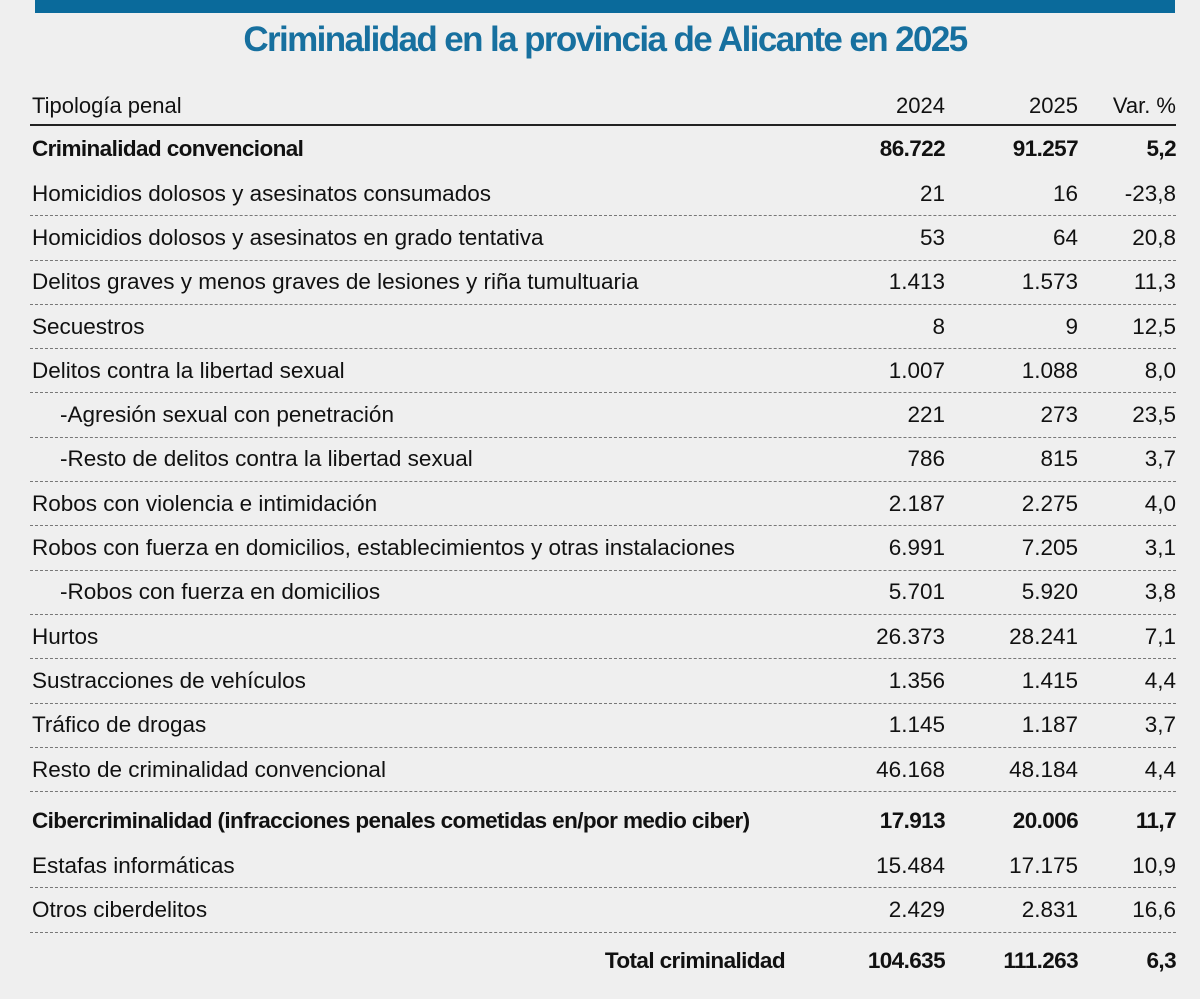  I want to click on table-header: Tipología penal 2024 2025 Var. %, so click(603, 107).